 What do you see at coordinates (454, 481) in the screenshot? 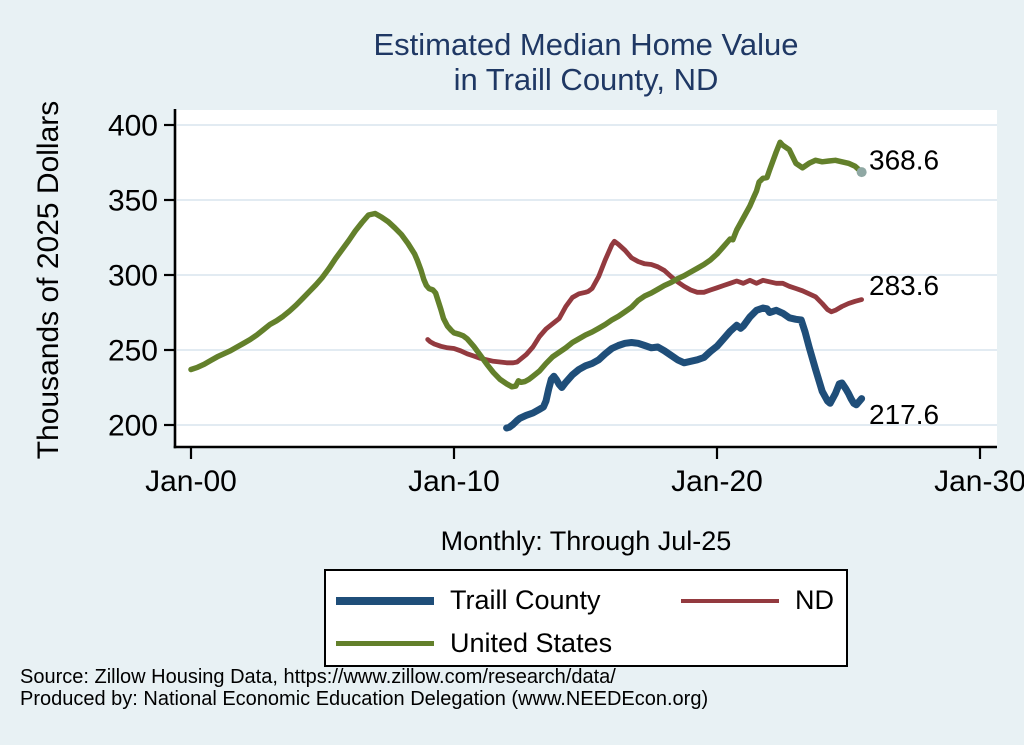
I see `x-tick-label: Jan-10` at bounding box center [454, 481].